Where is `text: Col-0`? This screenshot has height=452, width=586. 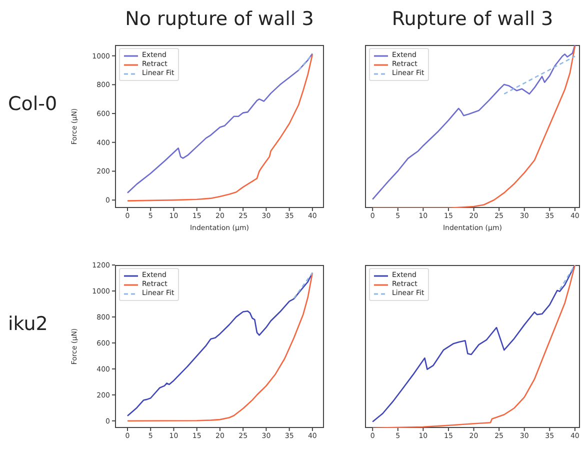 text: Col-0 is located at coordinates (33, 103).